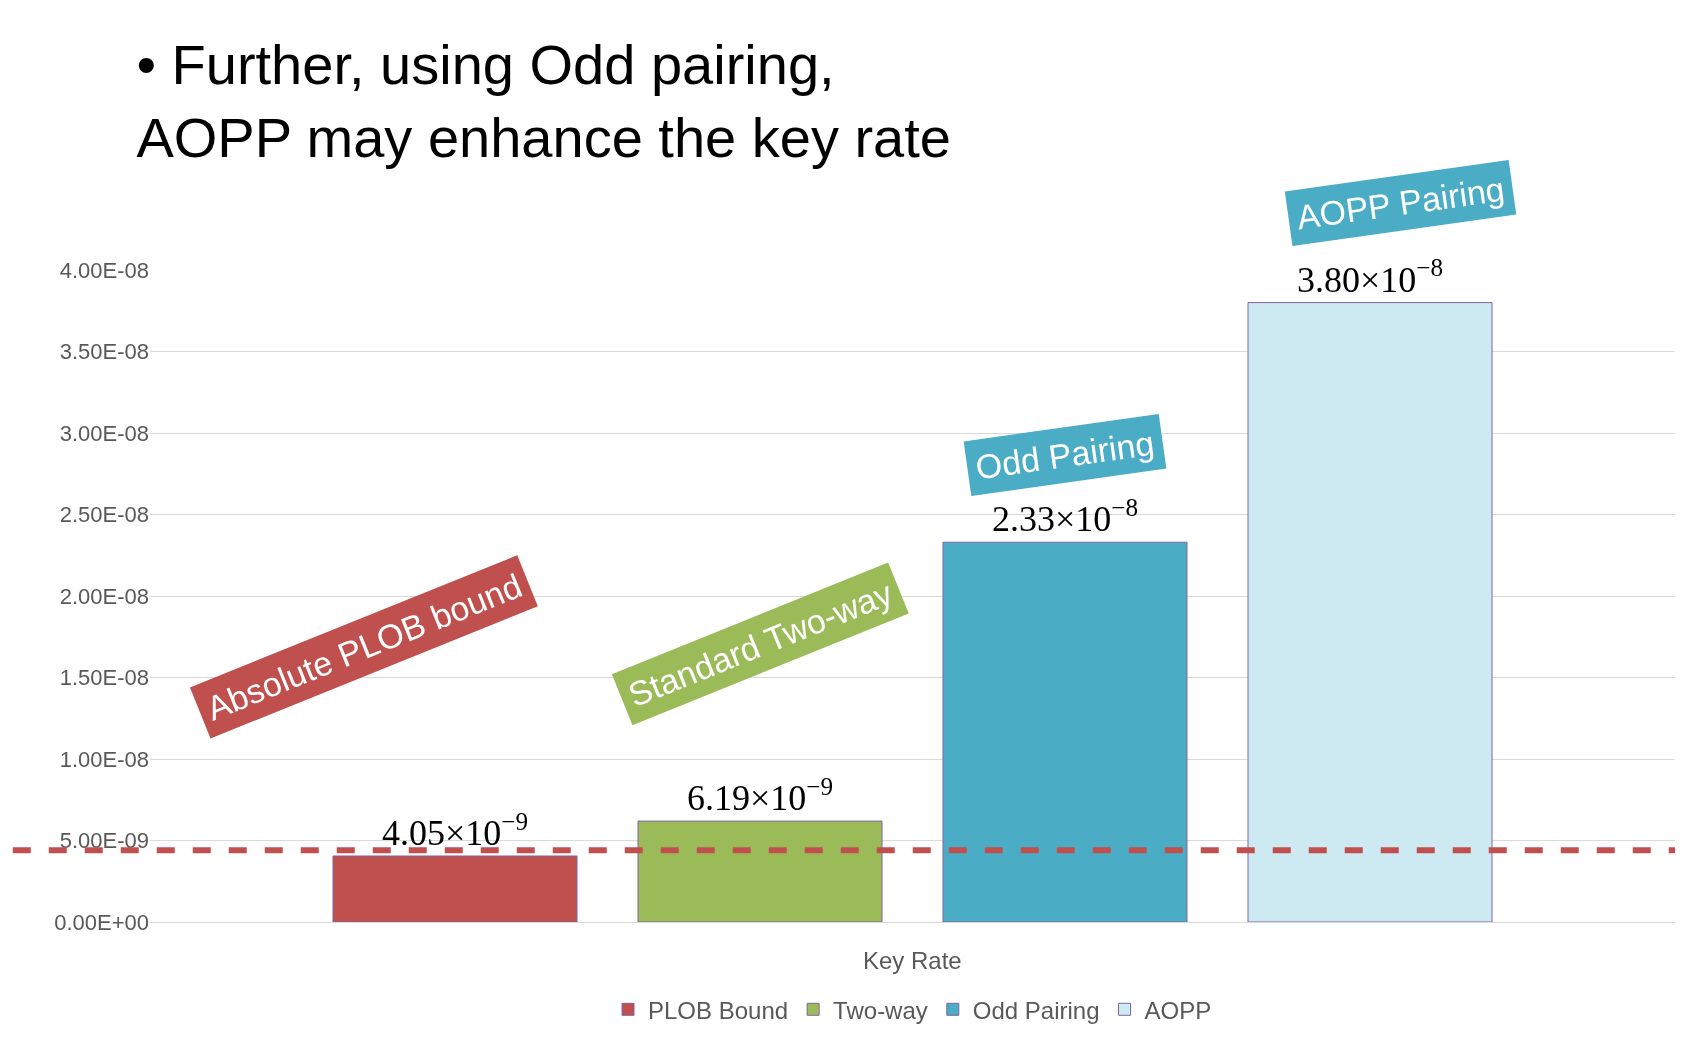 Image resolution: width=1705 pixels, height=1052 pixels. I want to click on legend-label: AOPP, so click(1178, 1010).